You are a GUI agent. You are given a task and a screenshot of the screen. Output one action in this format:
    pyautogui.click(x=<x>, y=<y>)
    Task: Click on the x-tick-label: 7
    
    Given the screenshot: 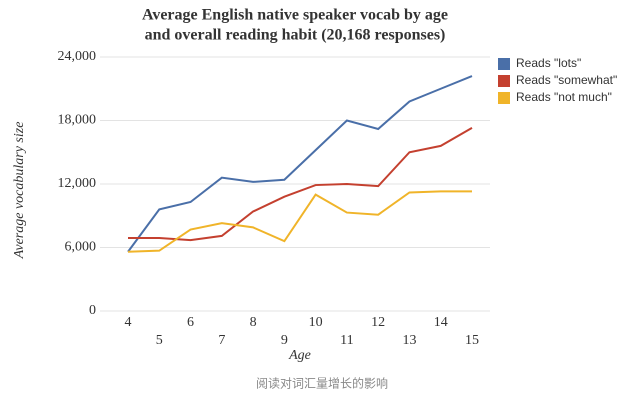 What is the action you would take?
    pyautogui.click(x=221, y=340)
    